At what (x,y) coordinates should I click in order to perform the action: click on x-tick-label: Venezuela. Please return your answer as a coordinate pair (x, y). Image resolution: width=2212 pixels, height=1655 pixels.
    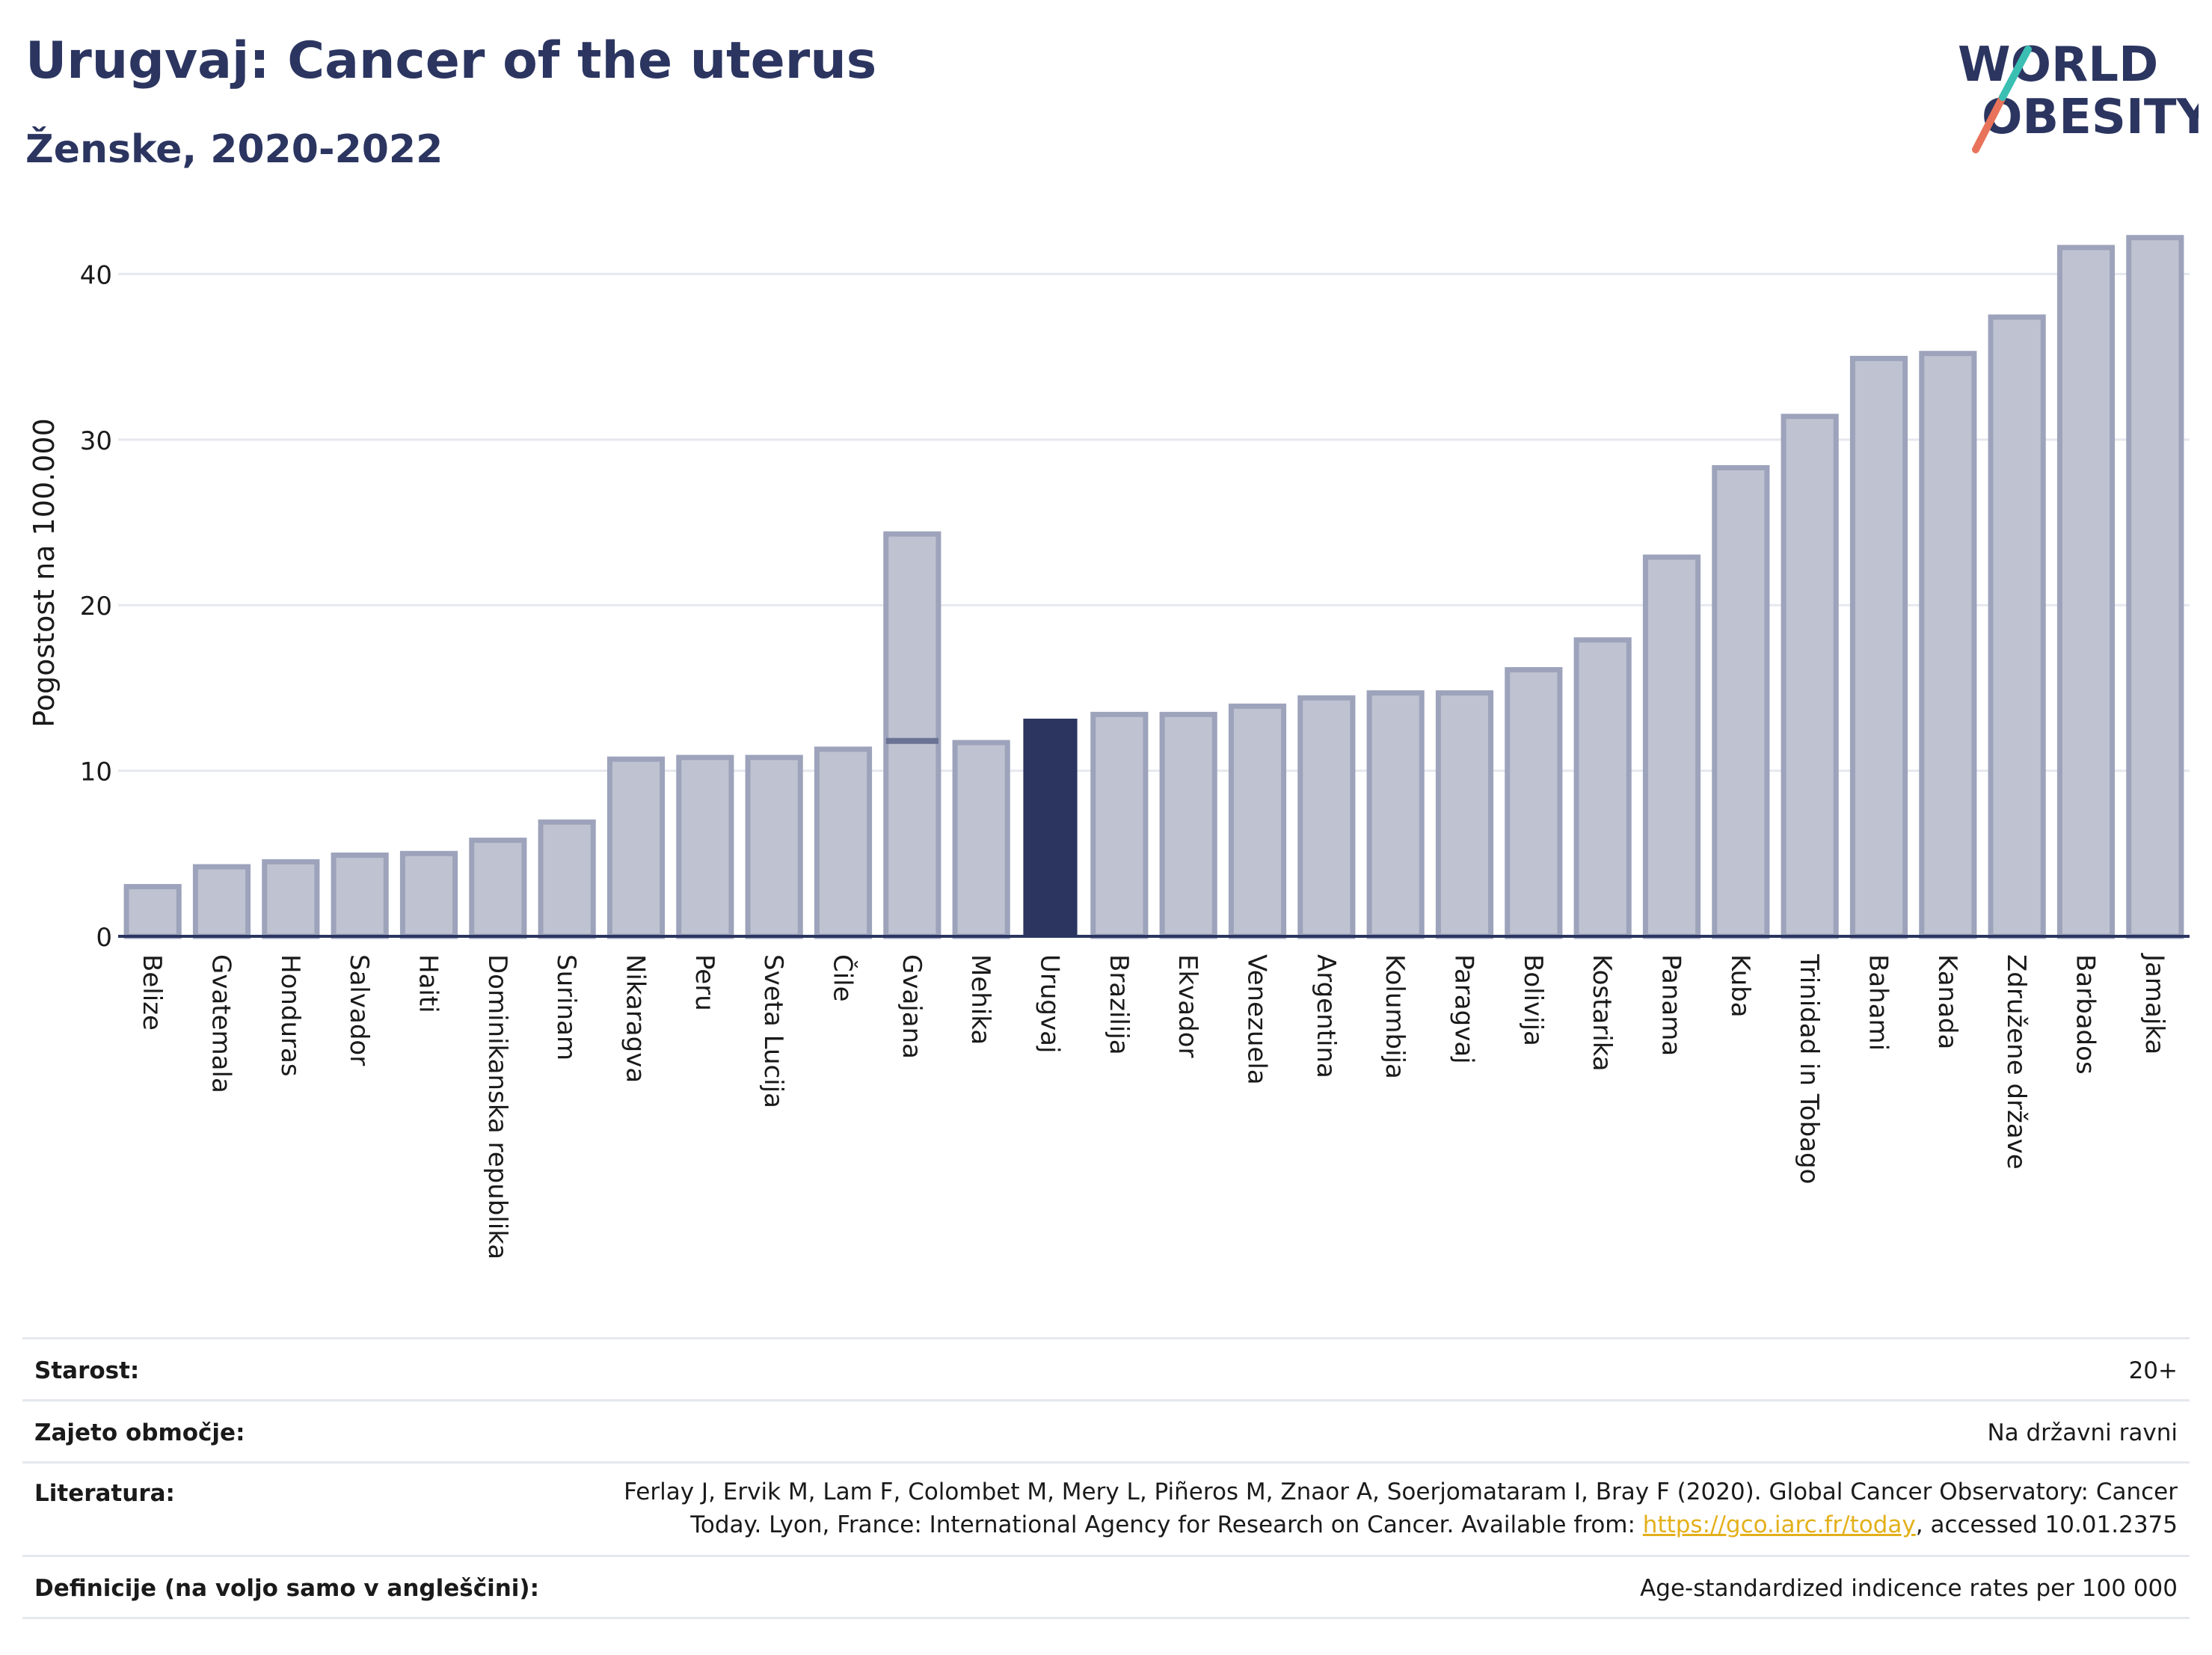
    Looking at the image, I should click on (1257, 1019).